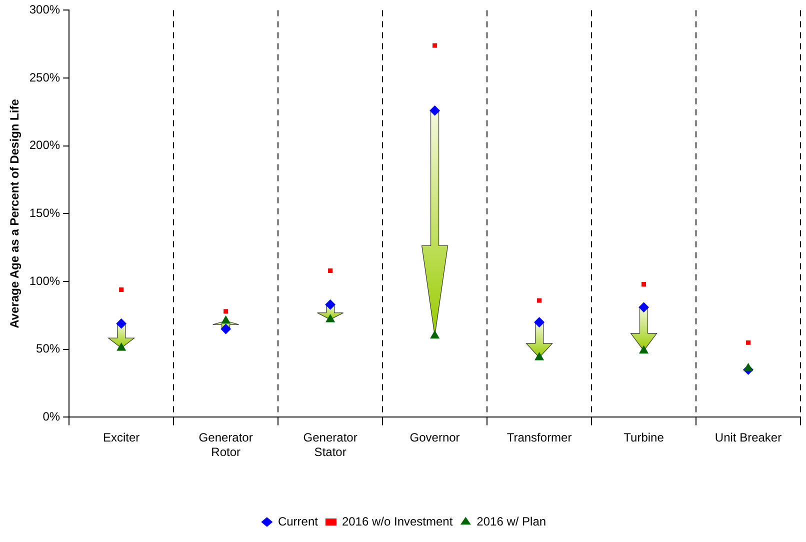 The image size is (806, 542). What do you see at coordinates (644, 437) in the screenshot?
I see `x-tick-label: Turbine` at bounding box center [644, 437].